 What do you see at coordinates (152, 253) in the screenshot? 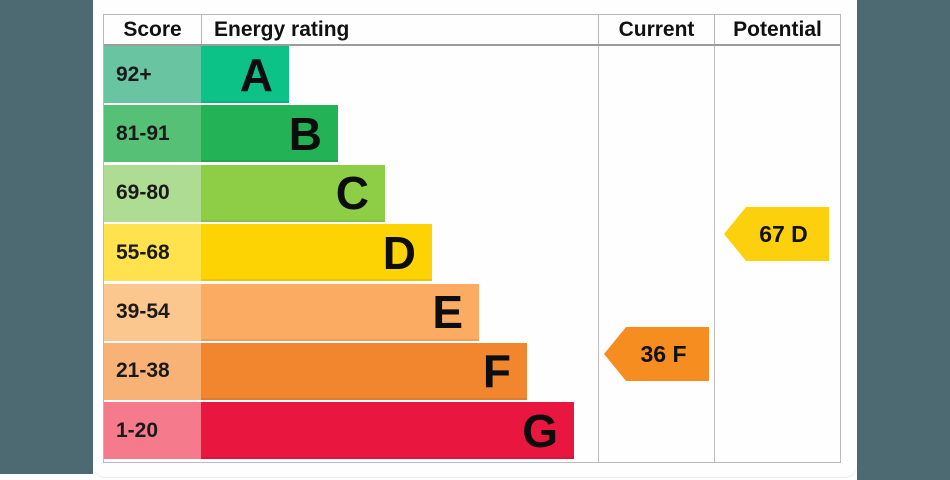
I see `score-range-cell-d: 55-68` at bounding box center [152, 253].